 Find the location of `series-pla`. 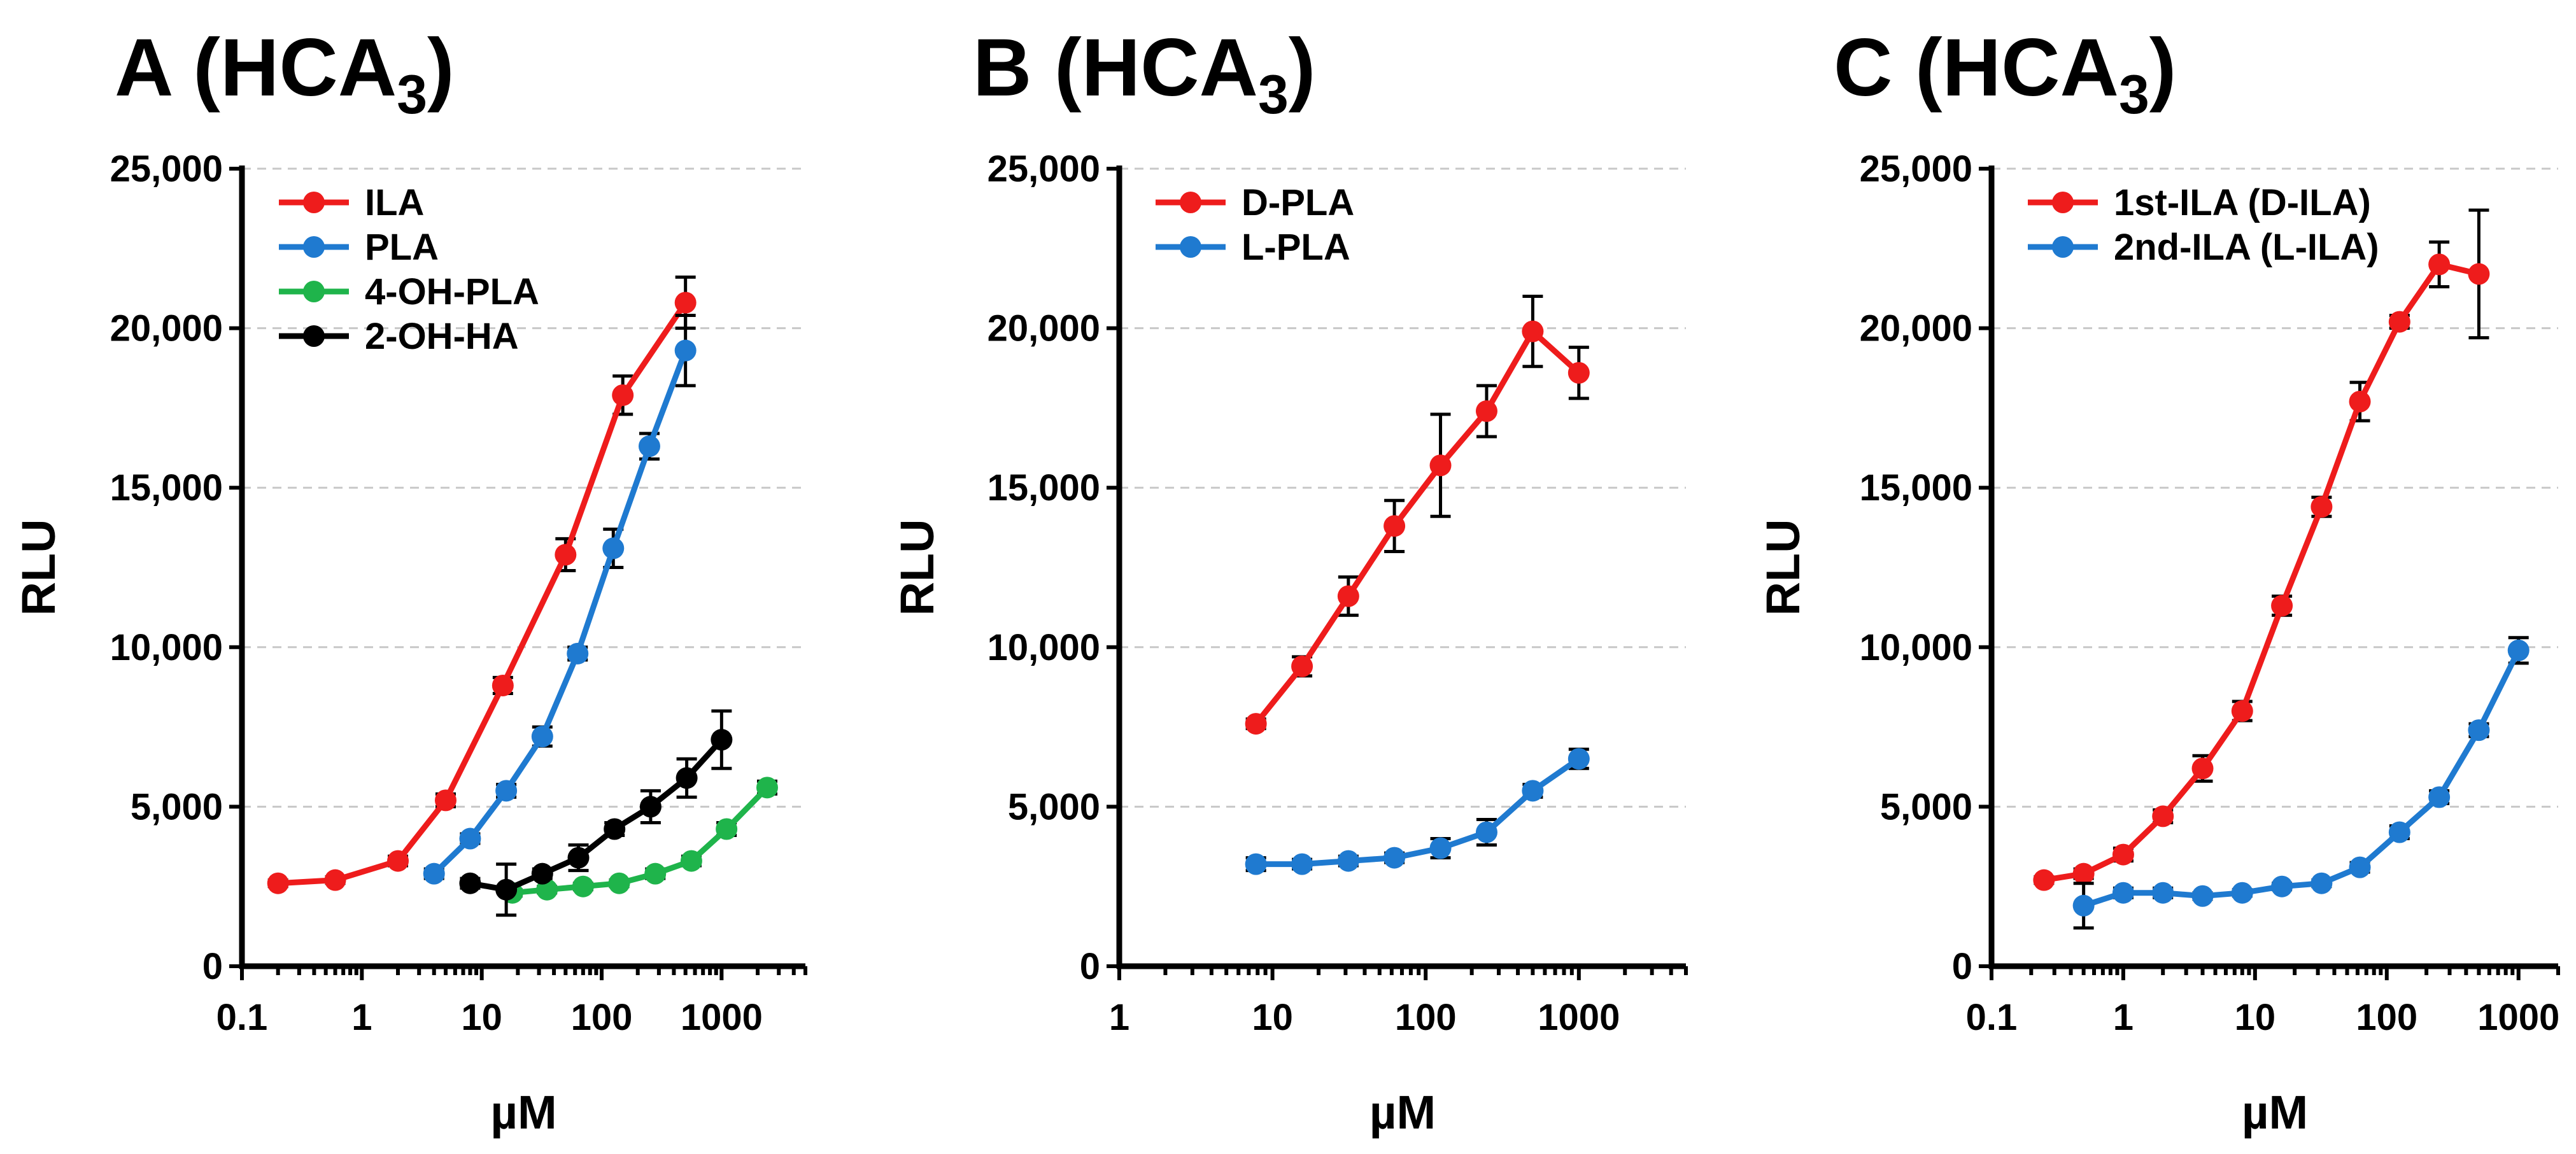

series-pla is located at coordinates (560, 600).